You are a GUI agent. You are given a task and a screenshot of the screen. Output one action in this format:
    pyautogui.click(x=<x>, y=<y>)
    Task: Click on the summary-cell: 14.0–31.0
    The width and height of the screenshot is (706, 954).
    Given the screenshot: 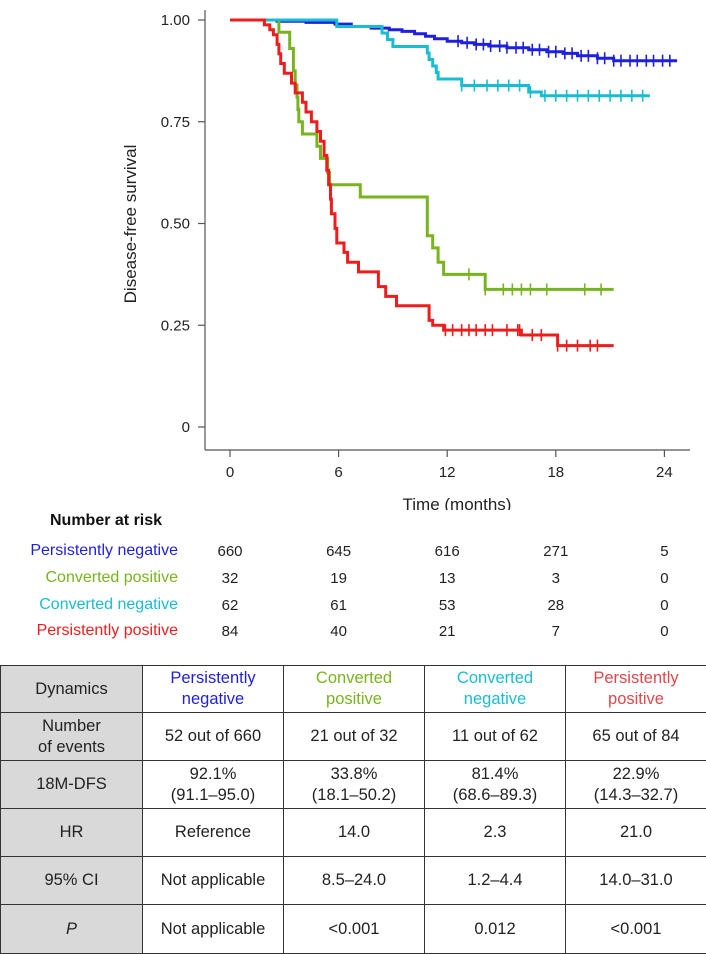 What is the action you would take?
    pyautogui.click(x=636, y=881)
    